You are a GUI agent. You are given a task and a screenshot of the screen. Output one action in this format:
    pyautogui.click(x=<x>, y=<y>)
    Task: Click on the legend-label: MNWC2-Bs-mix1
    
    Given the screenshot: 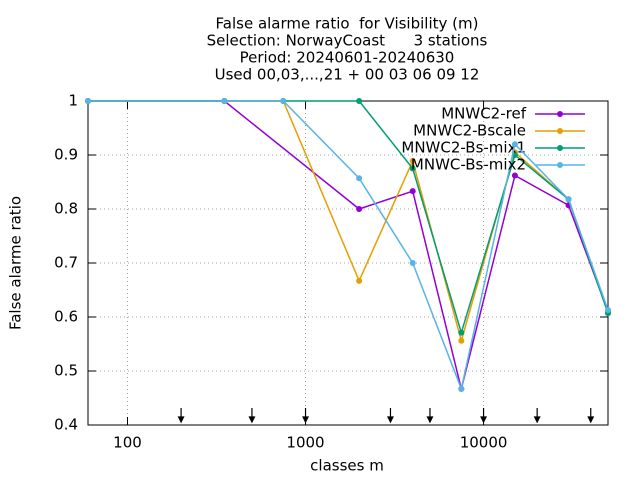 What is the action you would take?
    pyautogui.click(x=463, y=148)
    